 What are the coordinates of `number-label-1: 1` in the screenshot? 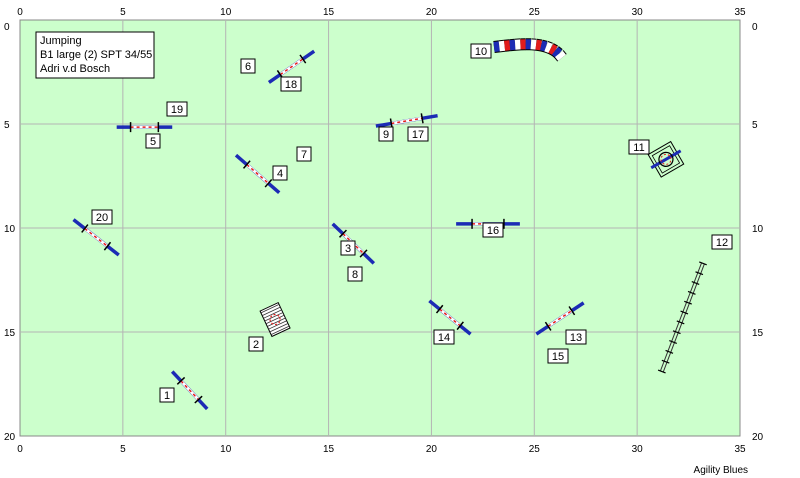 It's located at (167, 395).